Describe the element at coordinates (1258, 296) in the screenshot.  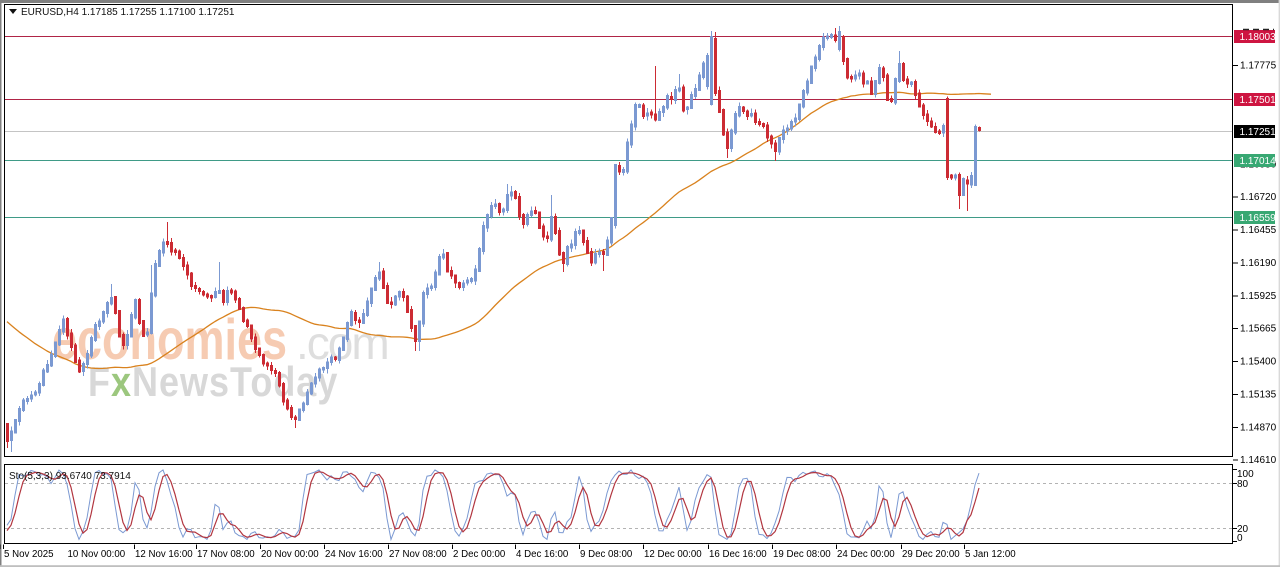
I see `svg-text: 1.15925` at that location.